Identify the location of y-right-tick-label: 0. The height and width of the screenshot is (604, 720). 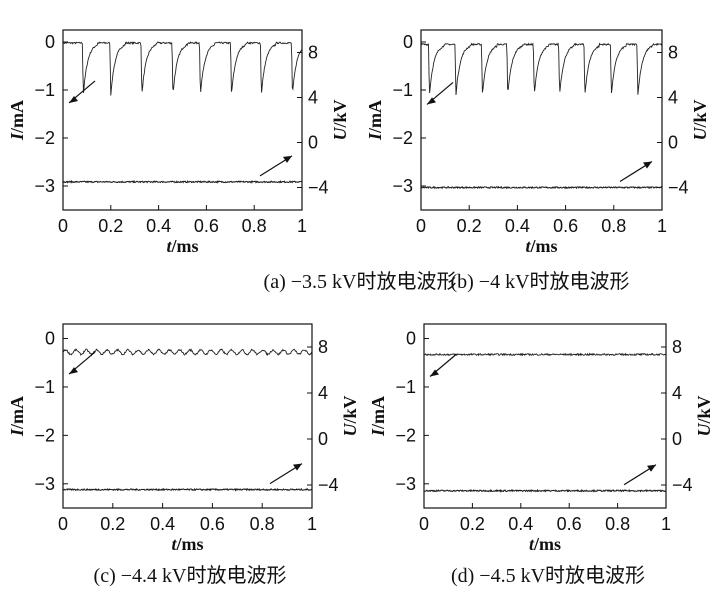
(673, 143).